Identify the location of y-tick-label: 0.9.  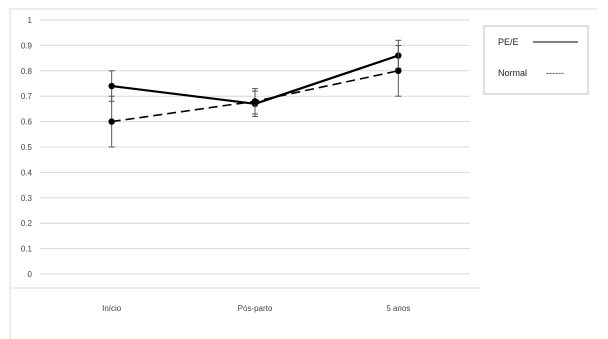
(27, 45).